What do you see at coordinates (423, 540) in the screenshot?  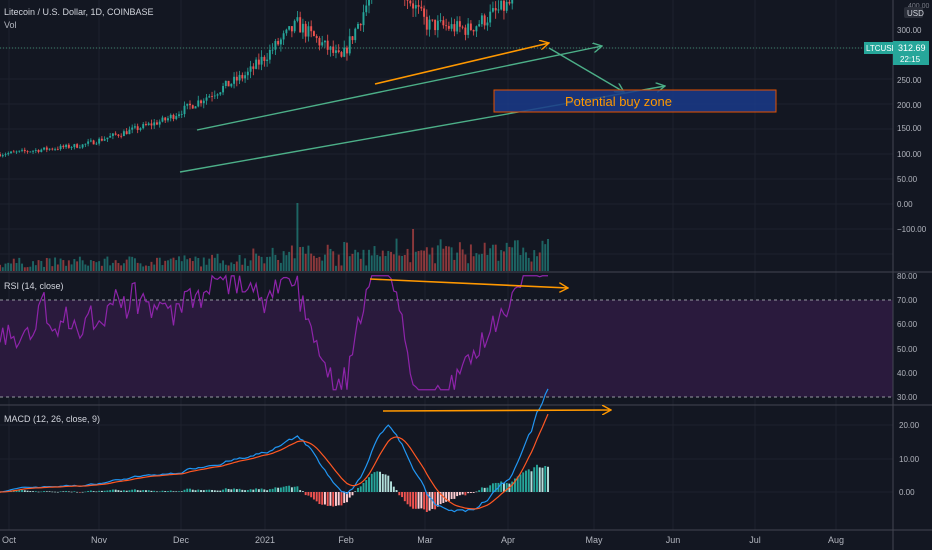 I see `time-axis: Oct Nov Dec 2021 Feb Mar Apr May Jun Jul Aug` at bounding box center [423, 540].